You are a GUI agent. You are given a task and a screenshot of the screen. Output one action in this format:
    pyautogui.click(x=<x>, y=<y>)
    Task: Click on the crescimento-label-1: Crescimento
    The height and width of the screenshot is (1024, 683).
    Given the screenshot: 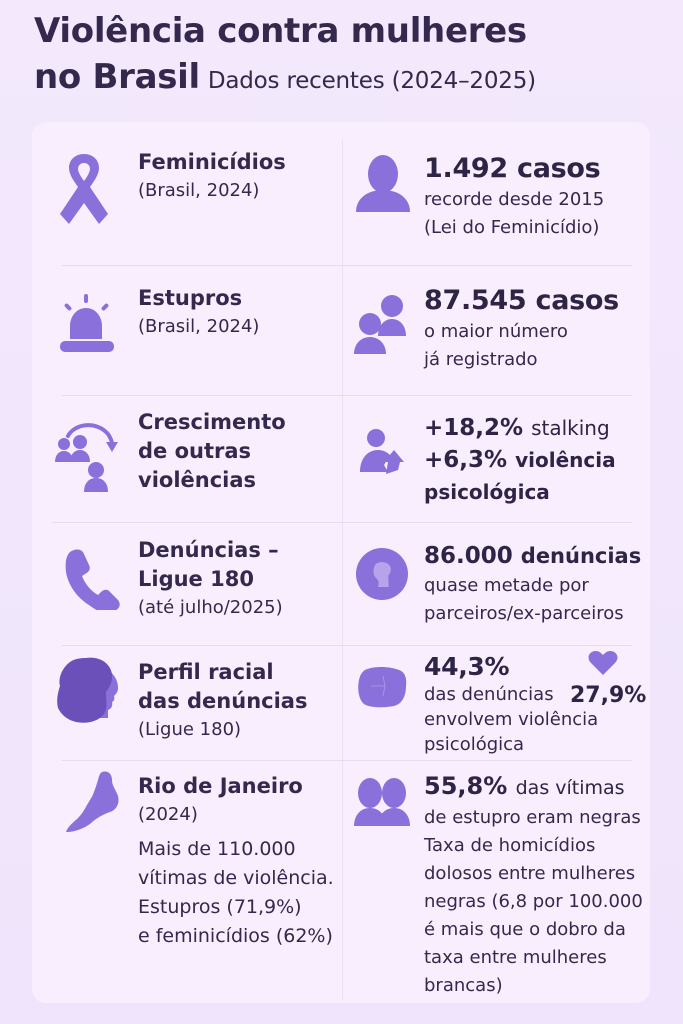 What is the action you would take?
    pyautogui.click(x=212, y=422)
    